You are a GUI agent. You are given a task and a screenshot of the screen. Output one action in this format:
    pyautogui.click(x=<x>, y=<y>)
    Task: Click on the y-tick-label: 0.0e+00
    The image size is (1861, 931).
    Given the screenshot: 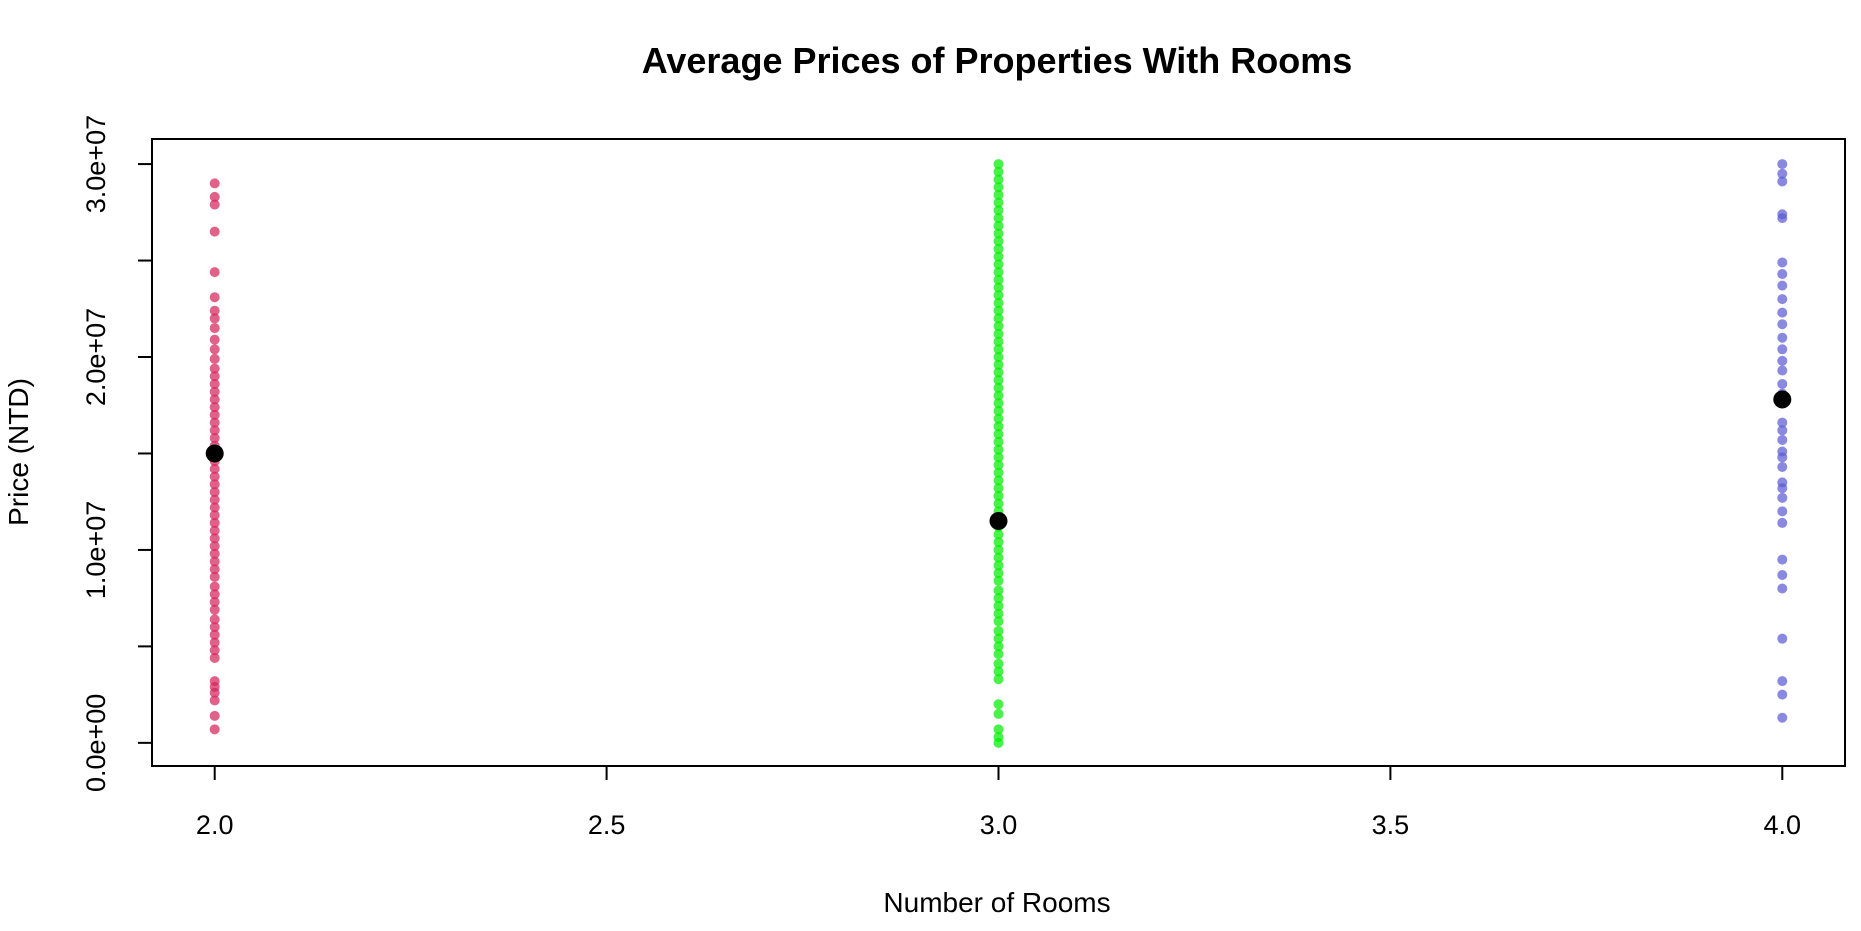 What is the action you would take?
    pyautogui.click(x=96, y=743)
    